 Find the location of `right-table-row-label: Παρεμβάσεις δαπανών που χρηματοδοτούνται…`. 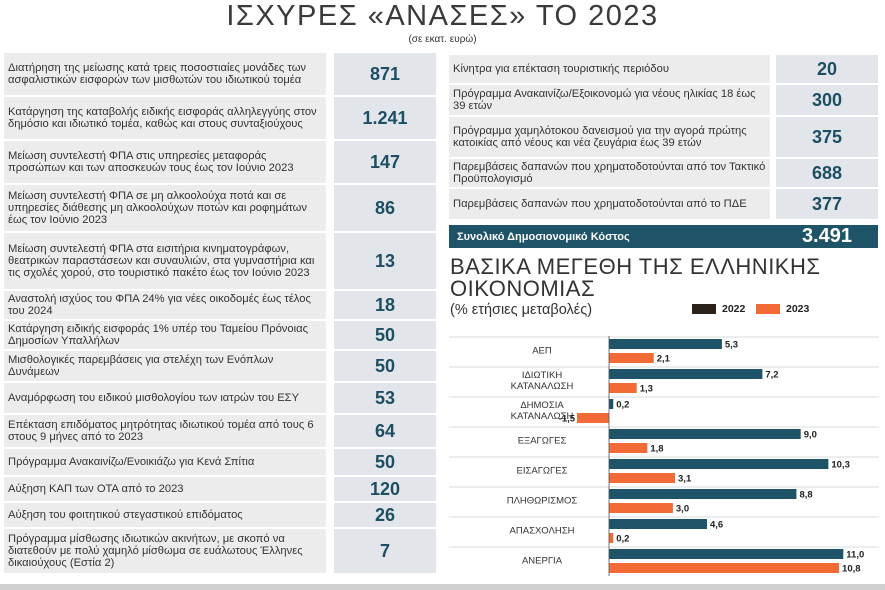

right-table-row-label: Παρεμβάσεις δαπανών που χρηματοδοτούνται… is located at coordinates (609, 173).